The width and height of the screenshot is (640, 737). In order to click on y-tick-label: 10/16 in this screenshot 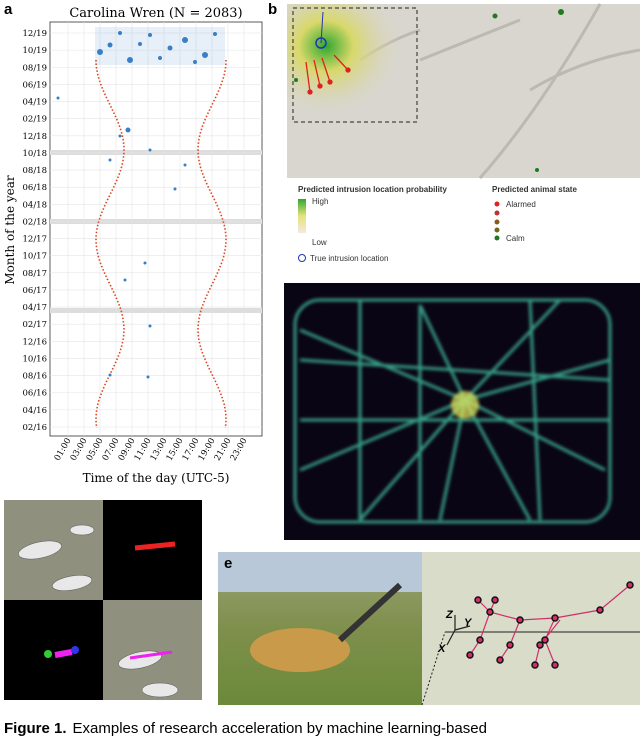, I will do `click(35, 359)`.